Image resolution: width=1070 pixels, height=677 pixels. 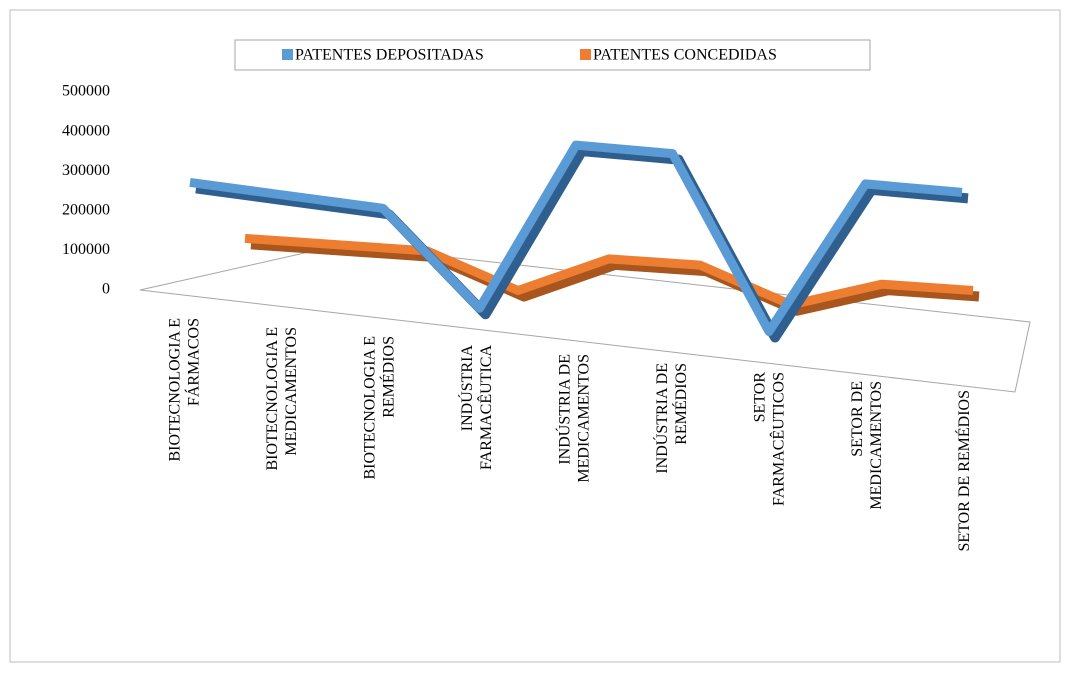 What do you see at coordinates (769, 439) in the screenshot?
I see `x-tick-label: SETOR FARMACÊUTICOS` at bounding box center [769, 439].